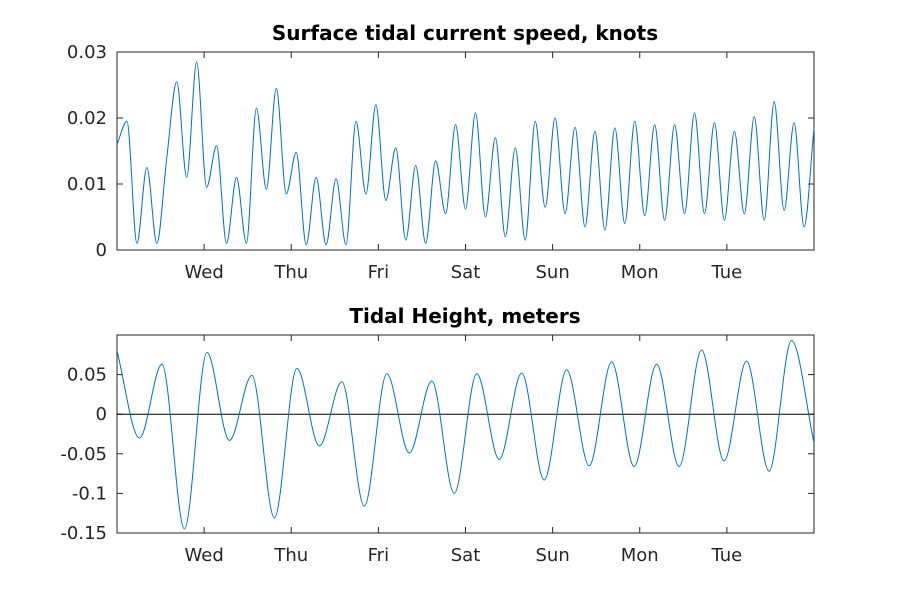  Describe the element at coordinates (87, 151) in the screenshot. I see `y-axis-tick-labels: 0 0.01 0.02 0.03` at that location.